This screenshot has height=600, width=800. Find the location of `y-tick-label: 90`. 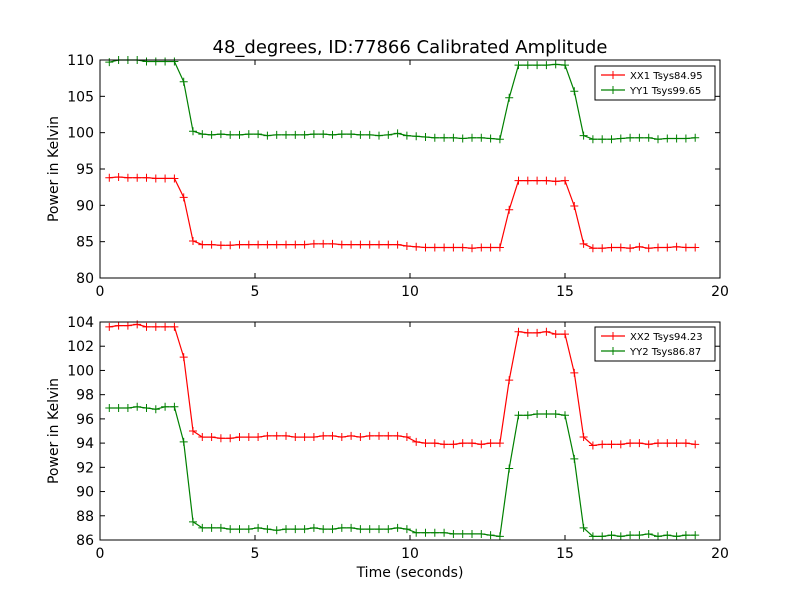

y-tick-label: 90 is located at coordinates (85, 206).